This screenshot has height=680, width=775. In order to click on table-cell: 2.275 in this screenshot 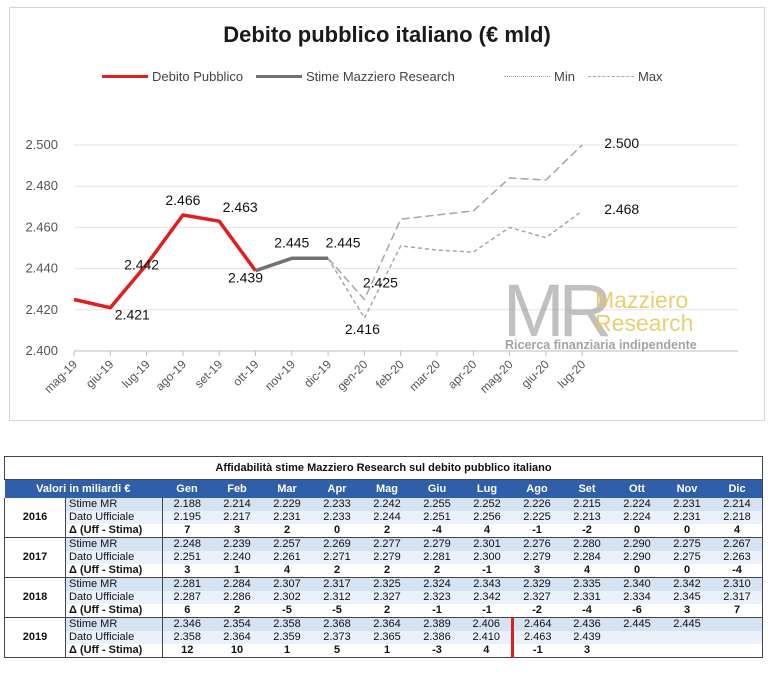, I will do `click(687, 557)`.